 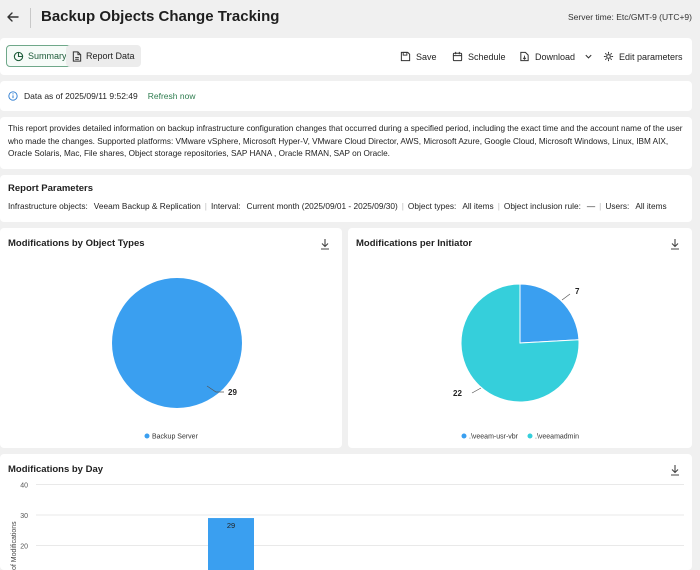 What do you see at coordinates (51, 188) in the screenshot?
I see `report-parameters-title: Report Parameters` at bounding box center [51, 188].